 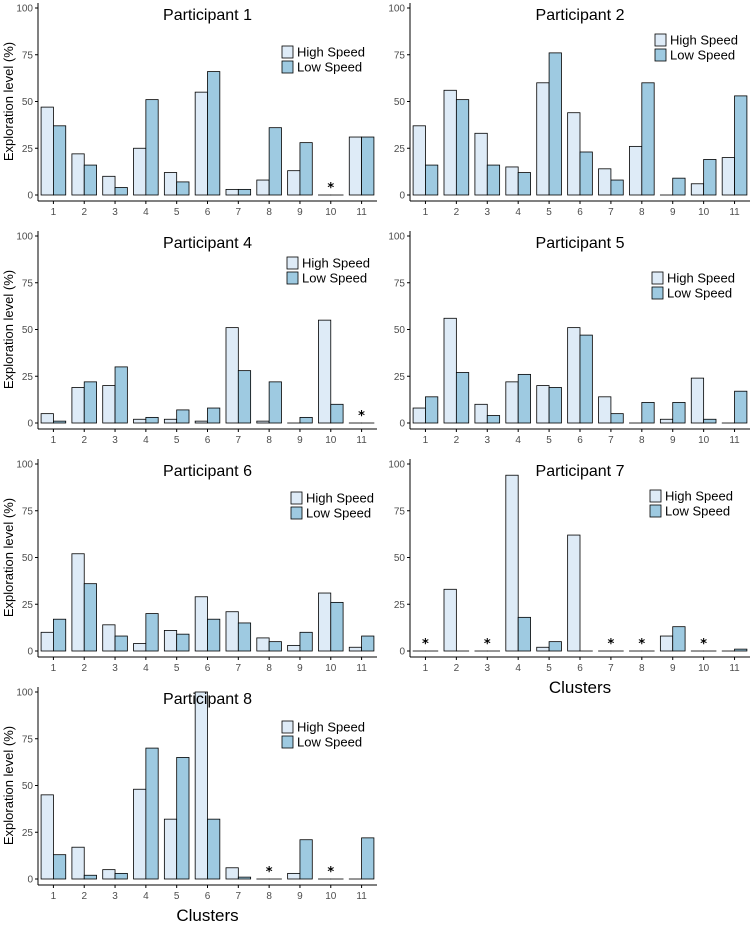 I want to click on p5-x-tick-label: 11, so click(x=361, y=668).